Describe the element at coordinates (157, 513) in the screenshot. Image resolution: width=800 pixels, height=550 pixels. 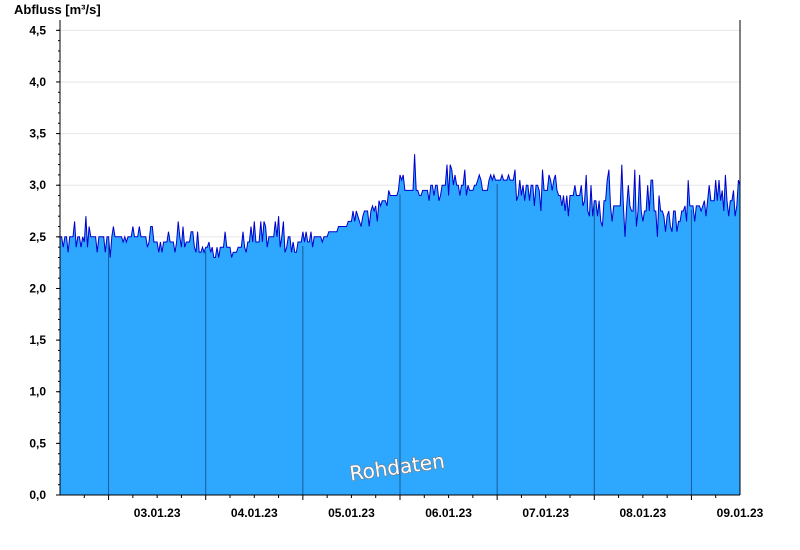
I see `x-tick-label: 03.01.23` at that location.